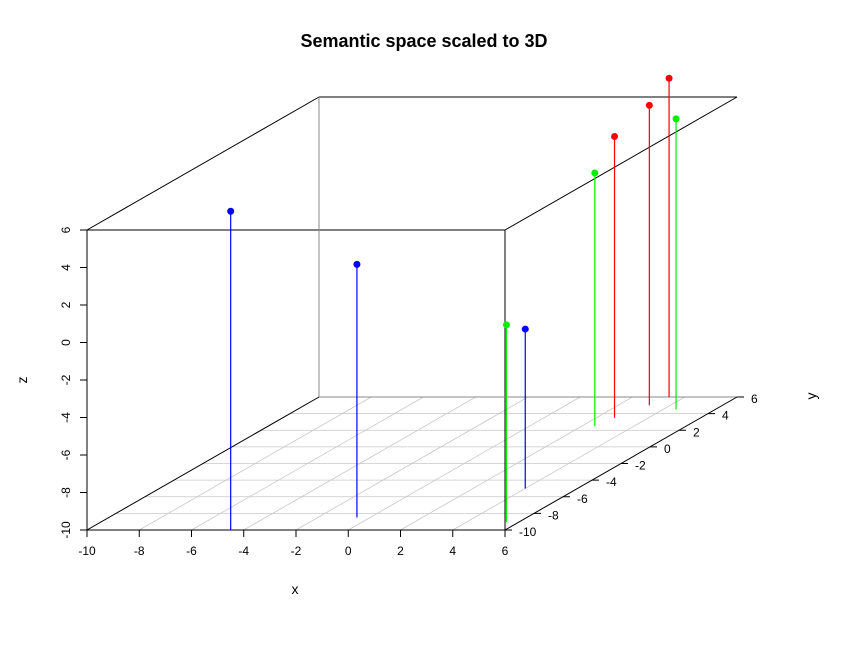 Image resolution: width=849 pixels, height=647 pixels. What do you see at coordinates (66, 379) in the screenshot?
I see `z-tick-label: -2` at bounding box center [66, 379].